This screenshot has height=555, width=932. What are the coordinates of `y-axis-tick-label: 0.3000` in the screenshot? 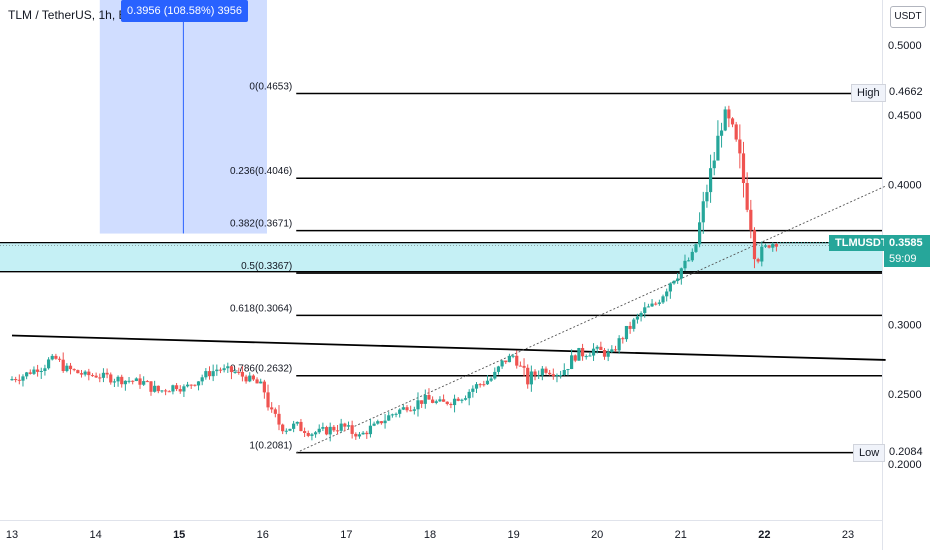 It's located at (905, 325).